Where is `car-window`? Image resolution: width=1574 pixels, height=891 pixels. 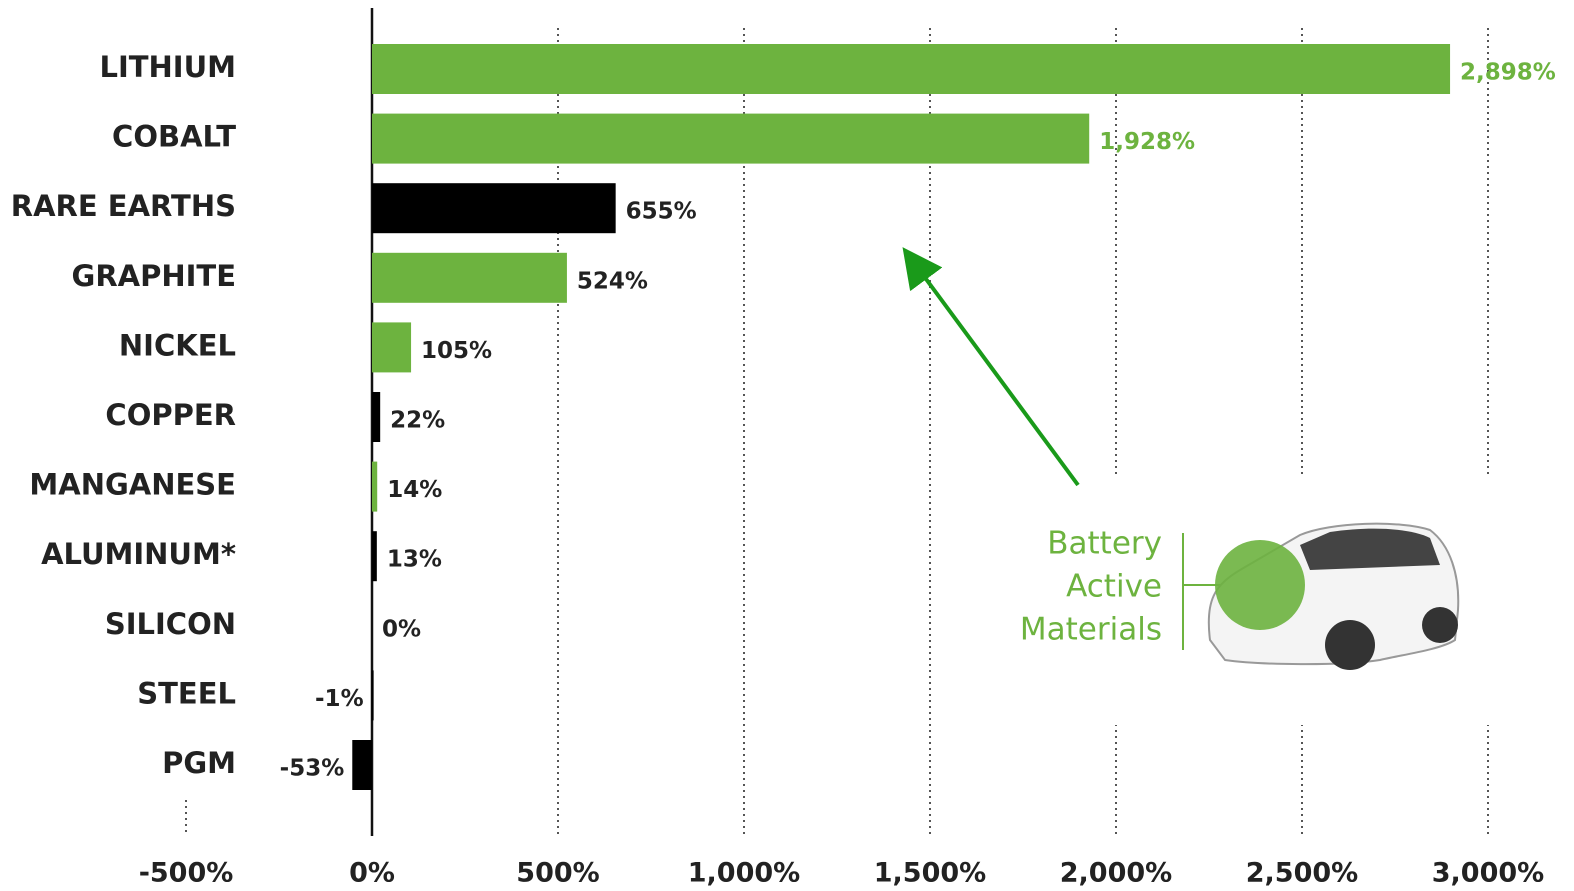 car-window is located at coordinates (1370, 549).